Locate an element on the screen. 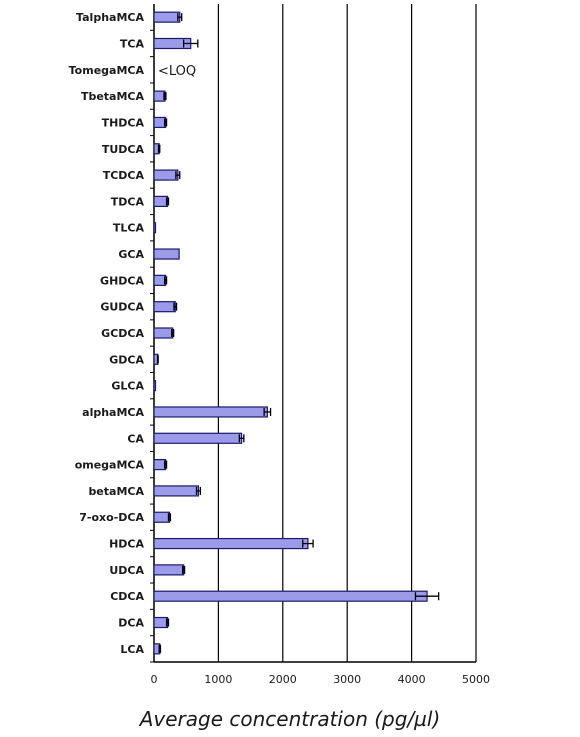 This screenshot has height=737, width=580. category-label: GCA is located at coordinates (131, 254).